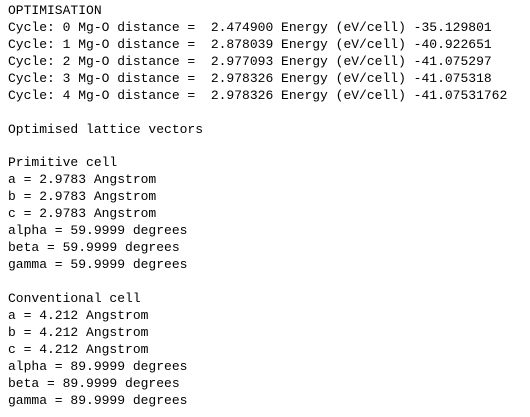 This screenshot has height=417, width=530. Describe the element at coordinates (74, 299) in the screenshot. I see `cell-heading: Conventional cell` at that location.